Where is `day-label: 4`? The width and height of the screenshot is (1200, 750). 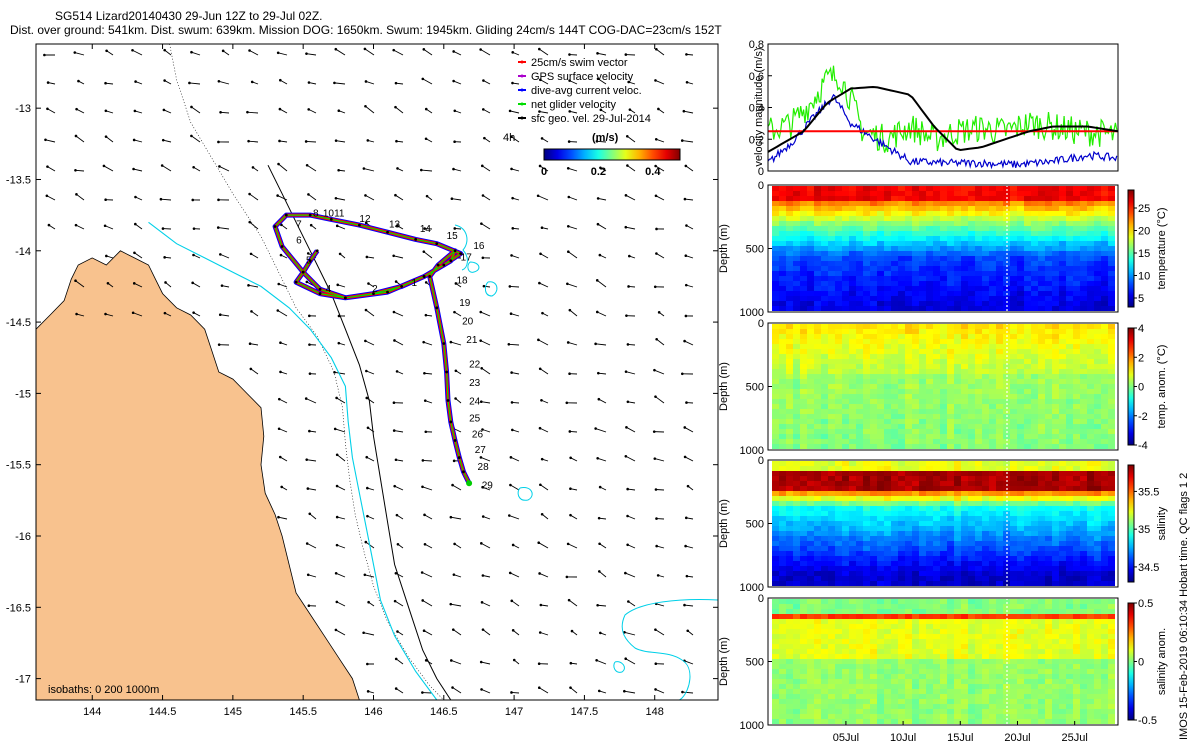 day-label: 4 is located at coordinates (329, 289).